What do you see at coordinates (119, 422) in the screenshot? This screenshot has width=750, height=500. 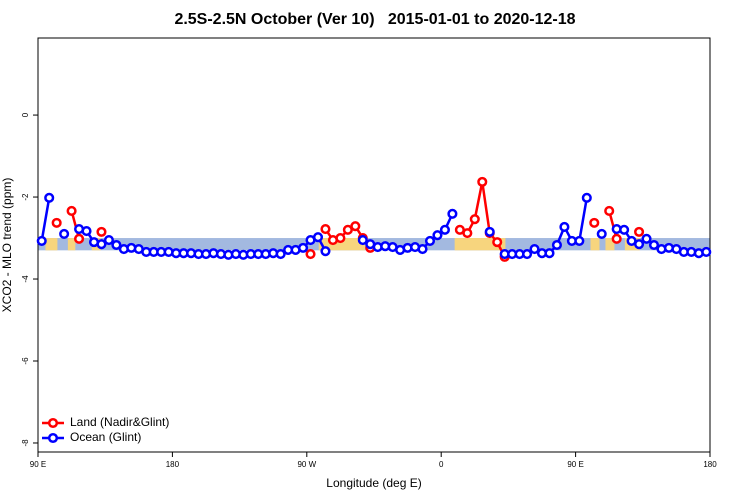 I see `legend-label: Land (Nadir&Glint)` at bounding box center [119, 422].